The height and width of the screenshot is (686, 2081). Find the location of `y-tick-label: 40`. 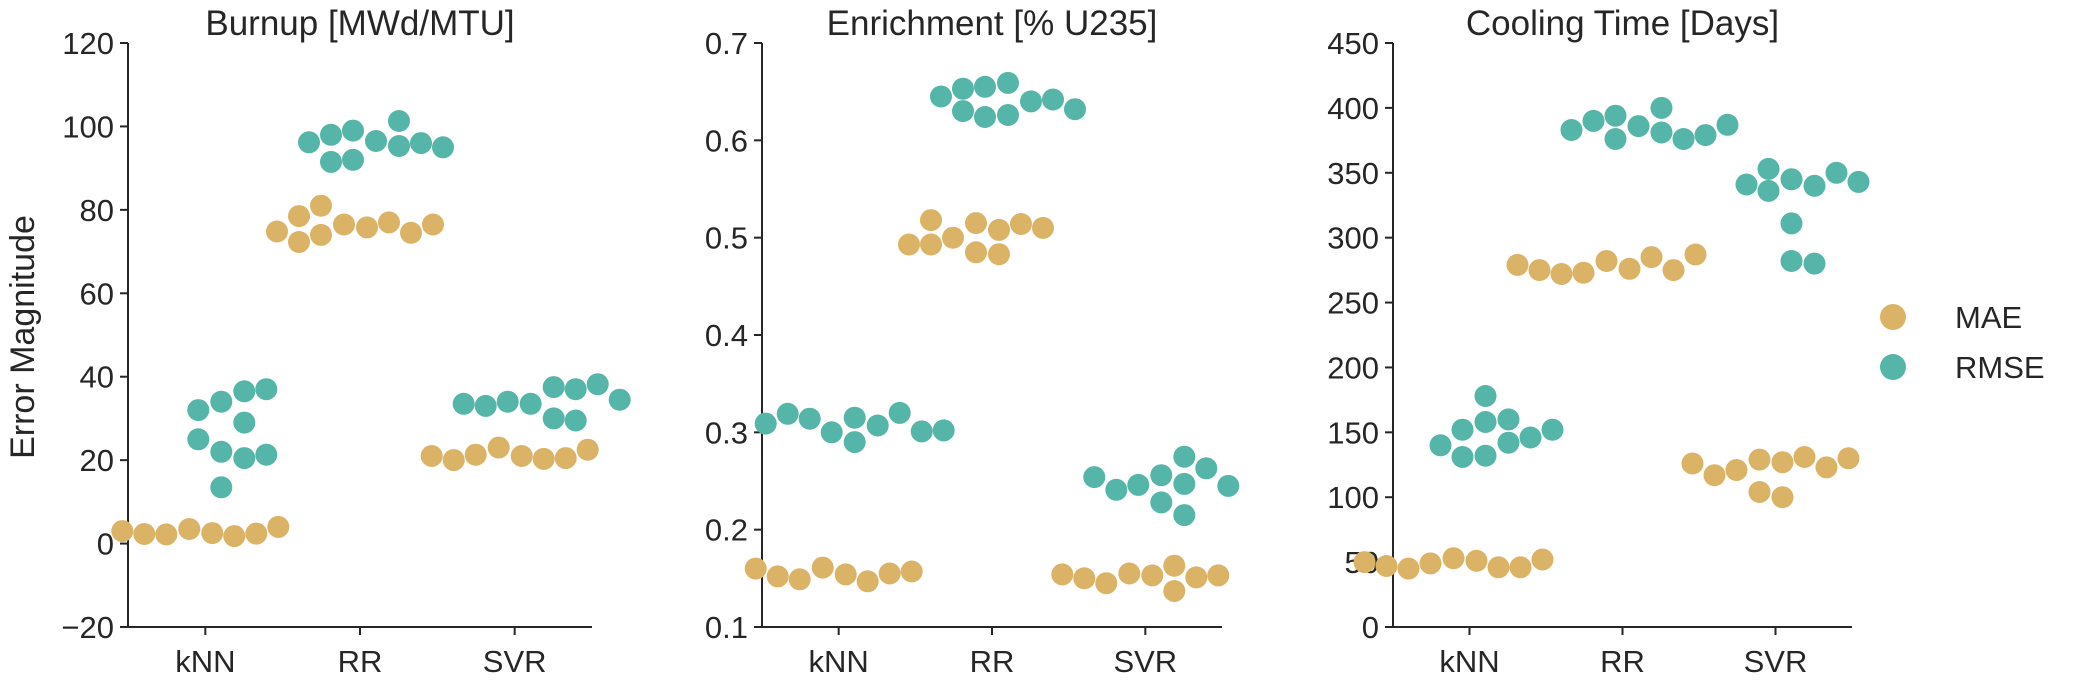

y-tick-label: 40 is located at coordinates (97, 377).